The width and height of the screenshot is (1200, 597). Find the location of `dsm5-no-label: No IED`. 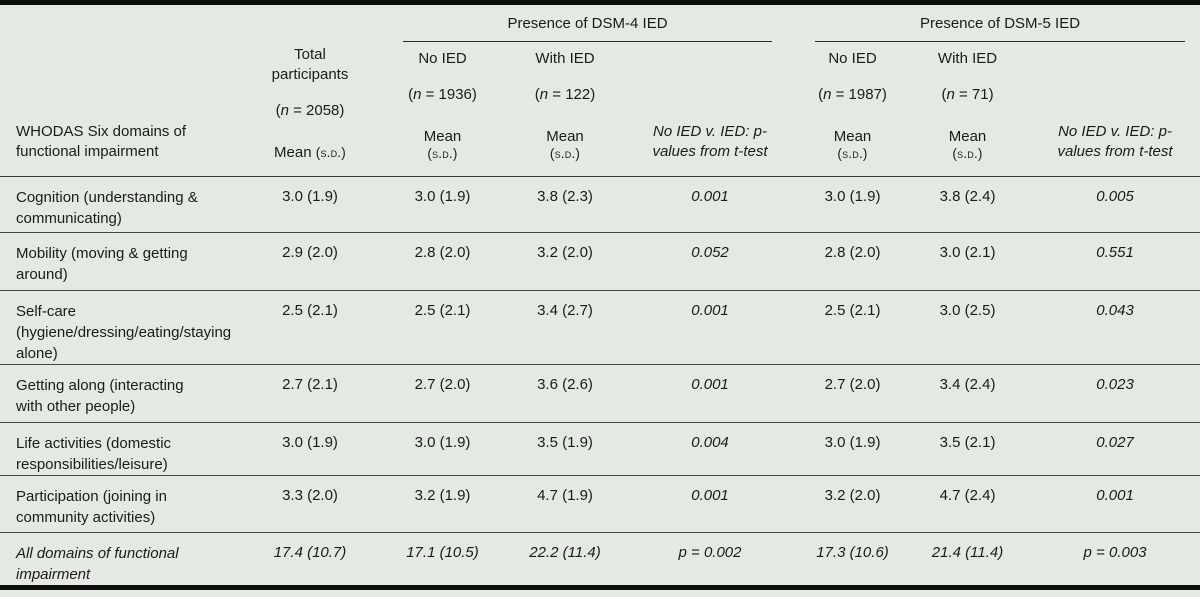

dsm5-no-label: No IED is located at coordinates (852, 58).